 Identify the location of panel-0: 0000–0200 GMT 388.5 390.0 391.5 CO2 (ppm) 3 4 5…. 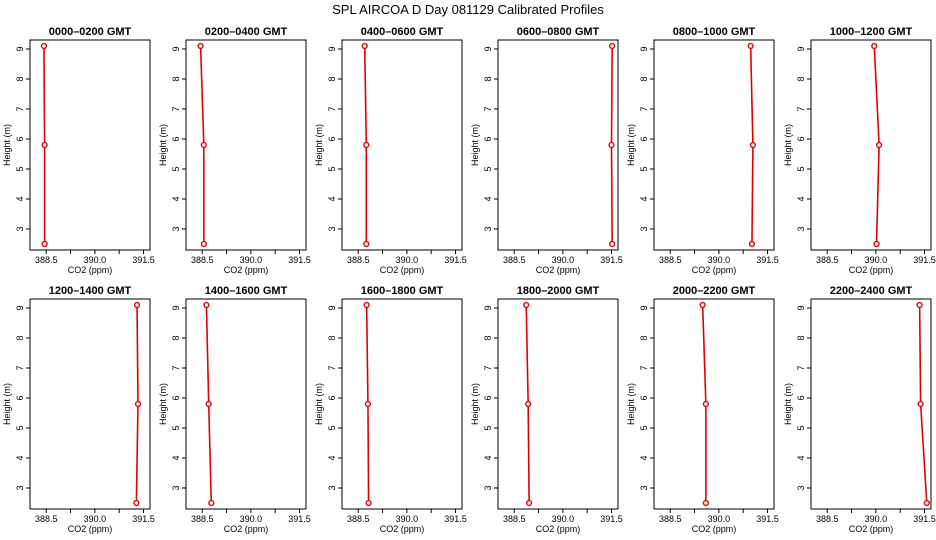
(78, 150).